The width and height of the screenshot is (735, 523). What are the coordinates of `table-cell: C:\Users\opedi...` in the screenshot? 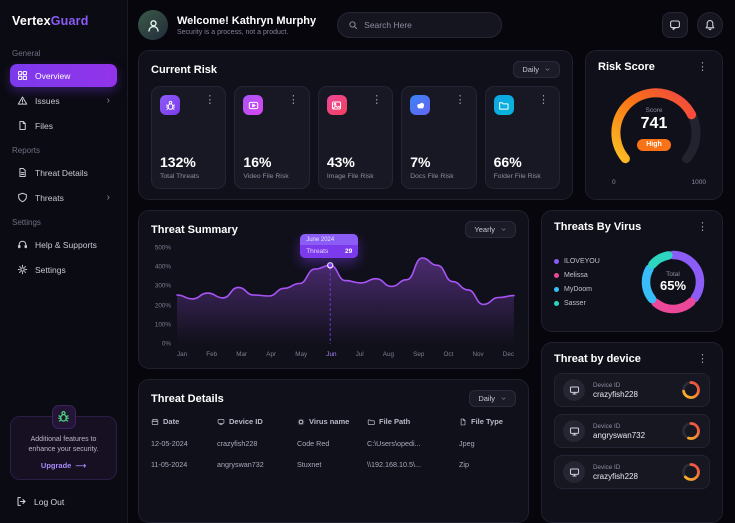 It's located at (394, 443).